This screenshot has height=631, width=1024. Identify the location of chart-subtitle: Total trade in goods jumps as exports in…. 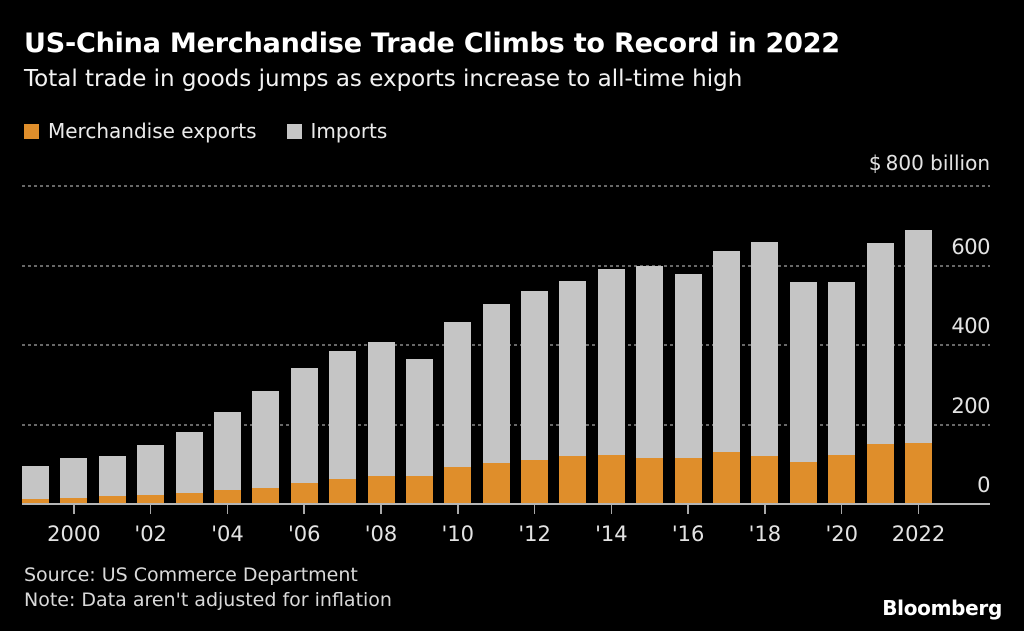
(383, 79).